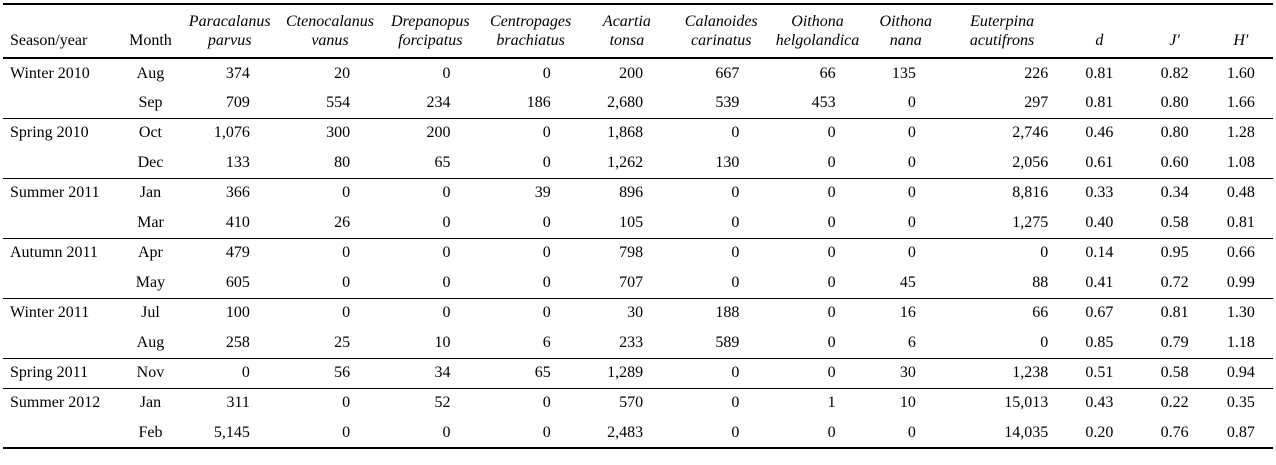 The height and width of the screenshot is (465, 1276). Describe the element at coordinates (627, 402) in the screenshot. I see `value-cell-acartia-tonsa: 570` at that location.